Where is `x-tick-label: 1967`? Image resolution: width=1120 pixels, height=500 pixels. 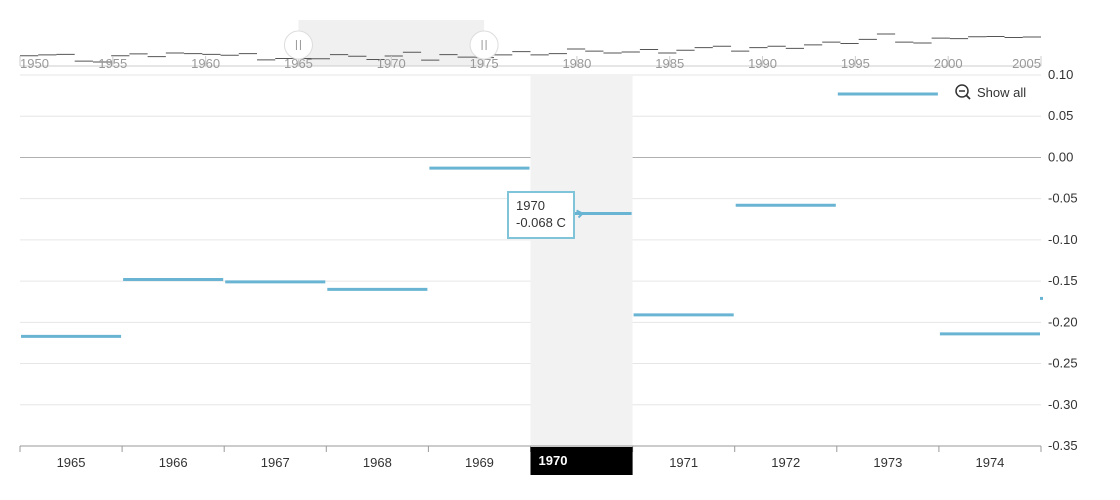
x-tick-label: 1967 is located at coordinates (275, 462).